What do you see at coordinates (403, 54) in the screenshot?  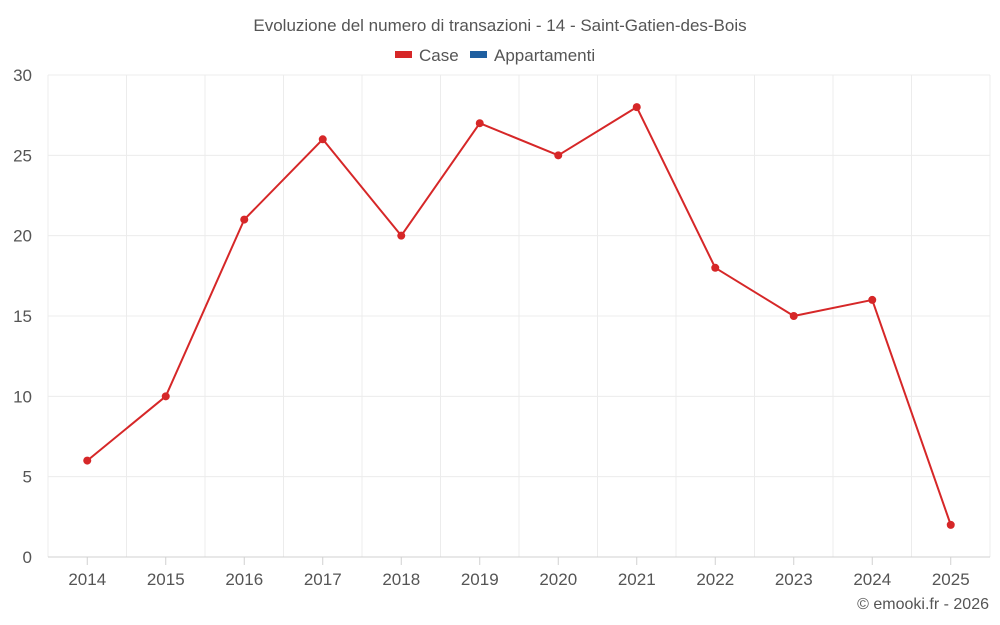 I see `legend-swatch-case` at bounding box center [403, 54].